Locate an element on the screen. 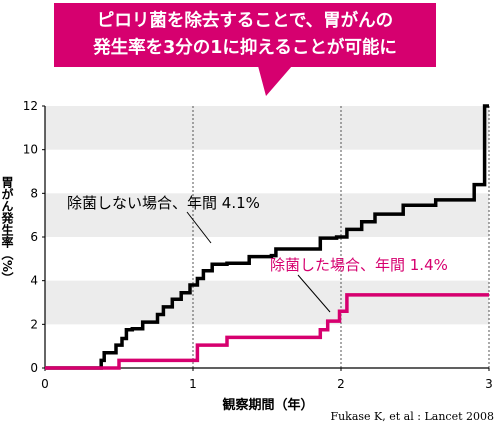  y-tick-label: 10 is located at coordinates (30, 150).